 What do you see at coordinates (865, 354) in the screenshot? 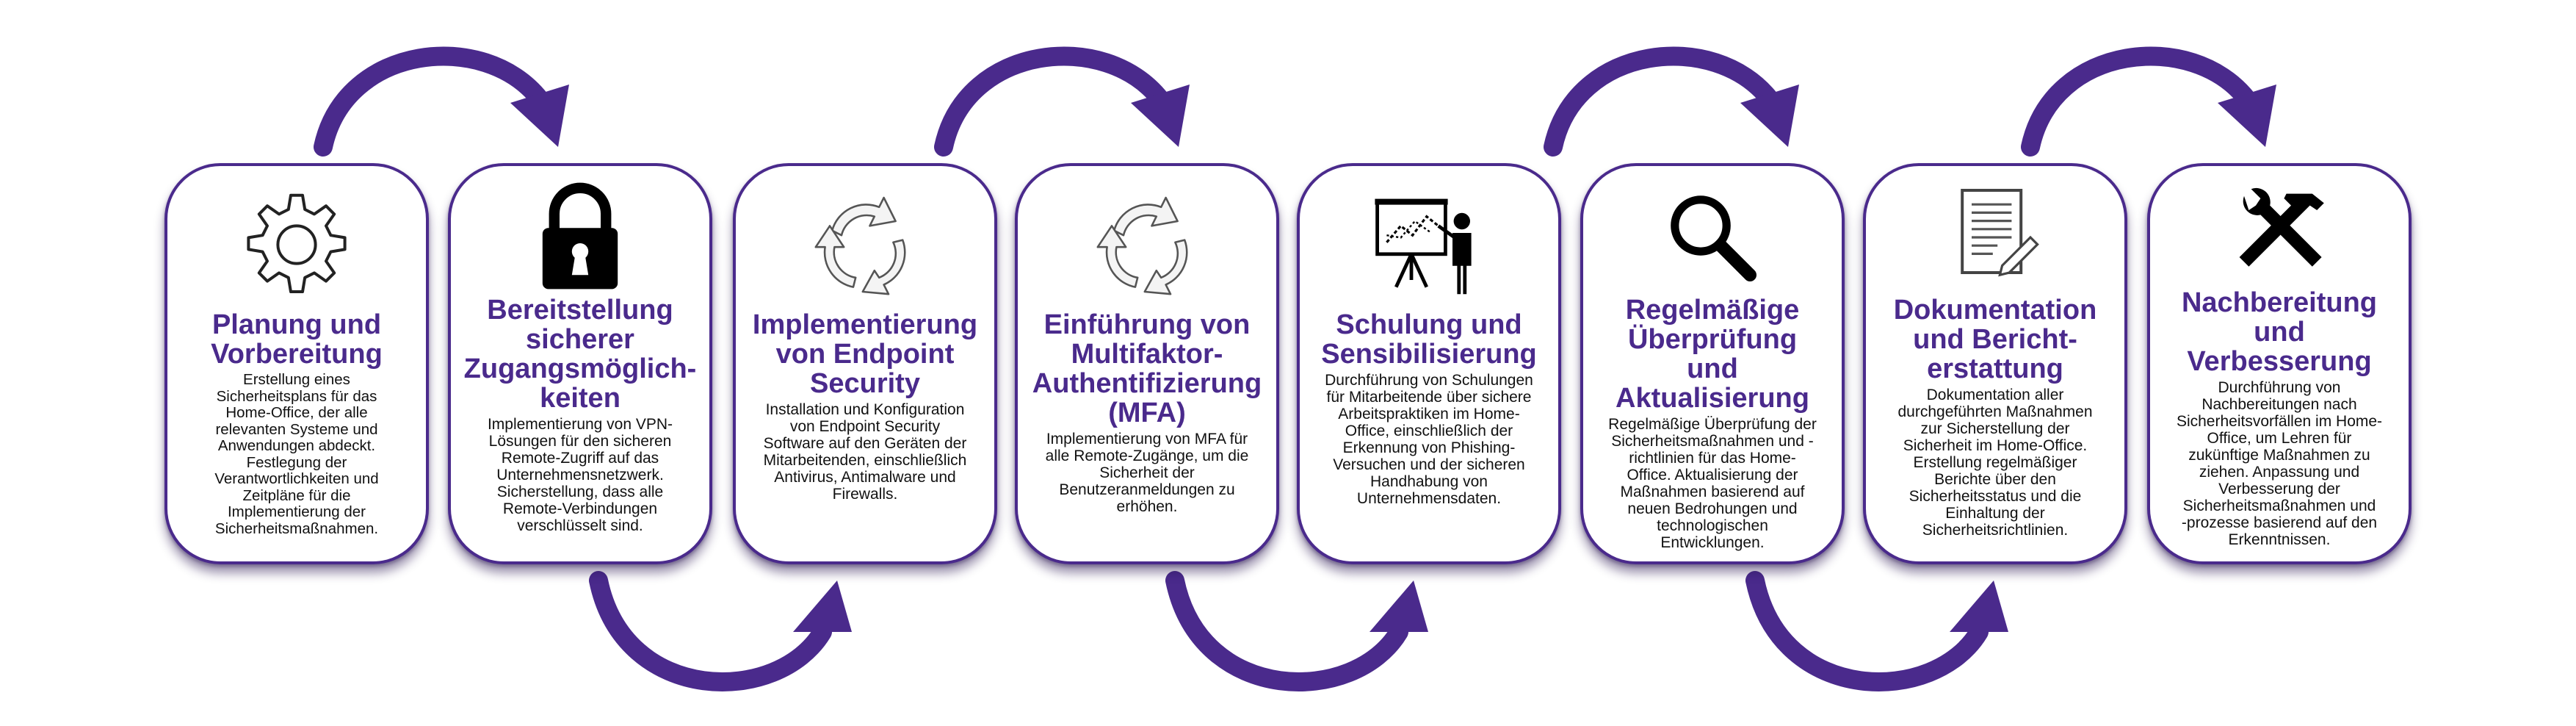
I see `step-title: Implementierung von Endpoint Security` at bounding box center [865, 354].